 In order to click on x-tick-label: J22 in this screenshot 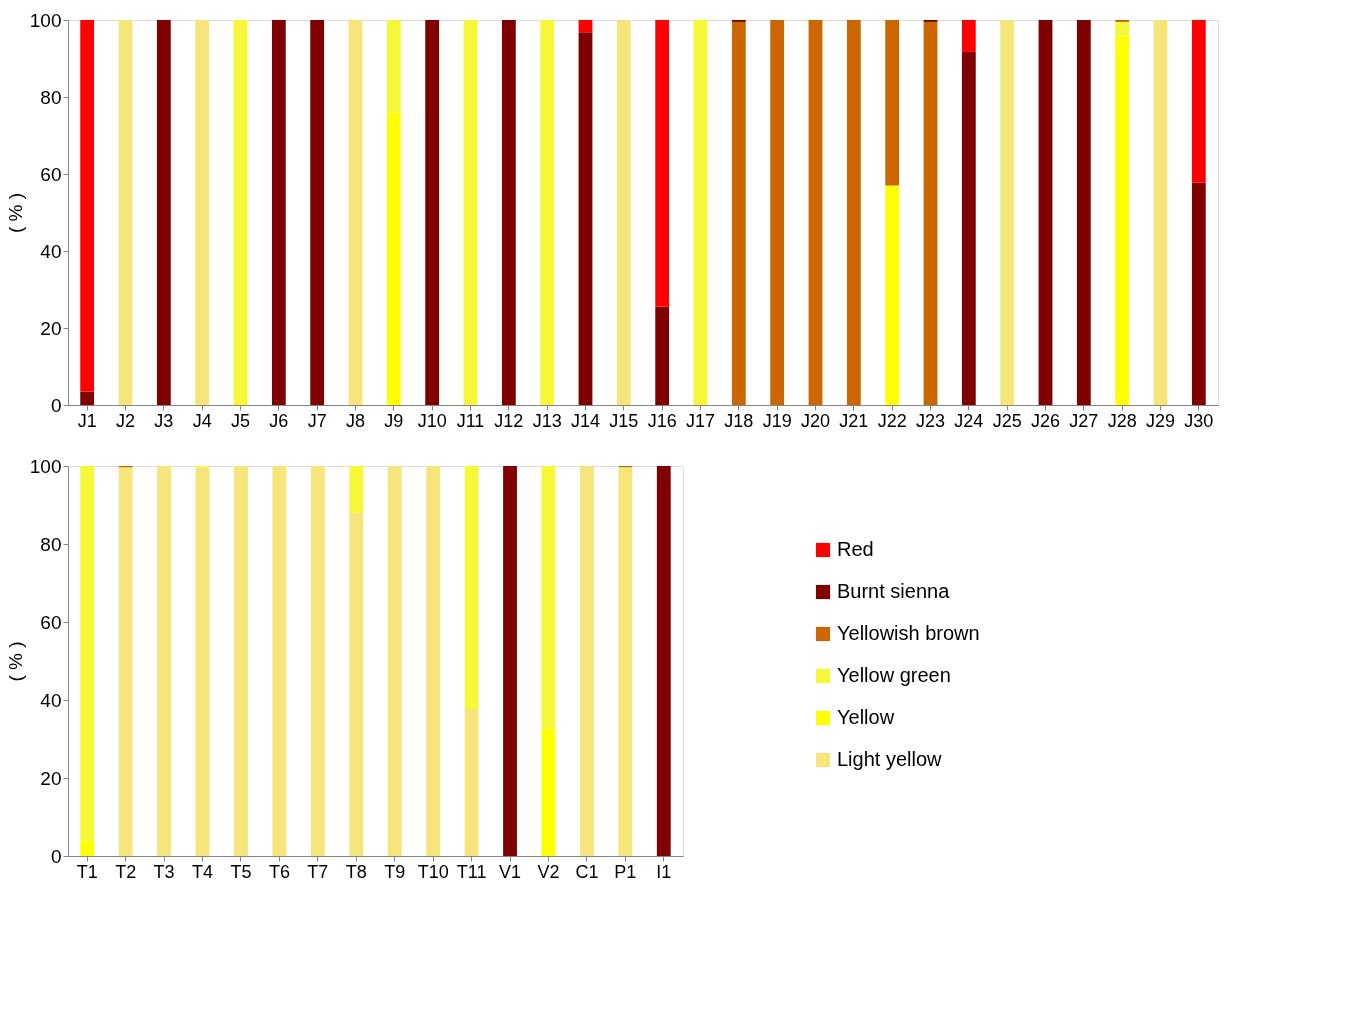, I will do `click(892, 420)`.